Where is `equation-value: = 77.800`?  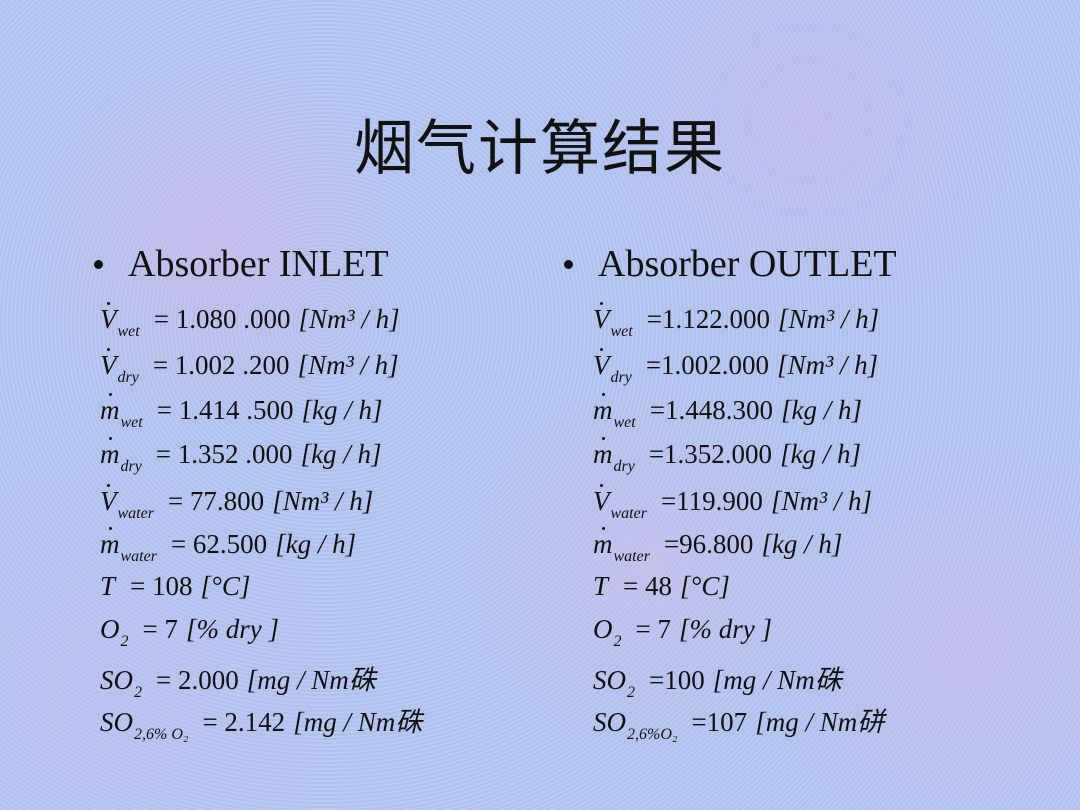
equation-value: = 77.800 is located at coordinates (216, 501).